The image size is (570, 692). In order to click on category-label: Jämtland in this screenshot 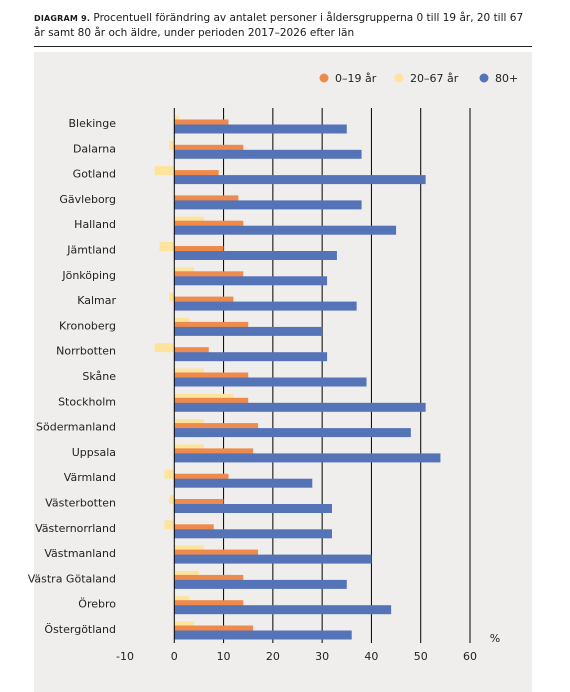, I will do `click(91, 250)`.